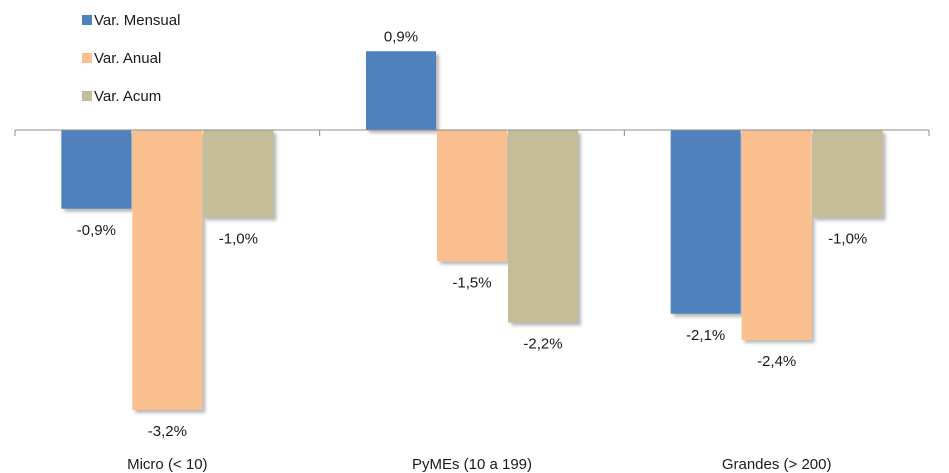  What do you see at coordinates (96, 230) in the screenshot?
I see `data-label: -0,9%` at bounding box center [96, 230].